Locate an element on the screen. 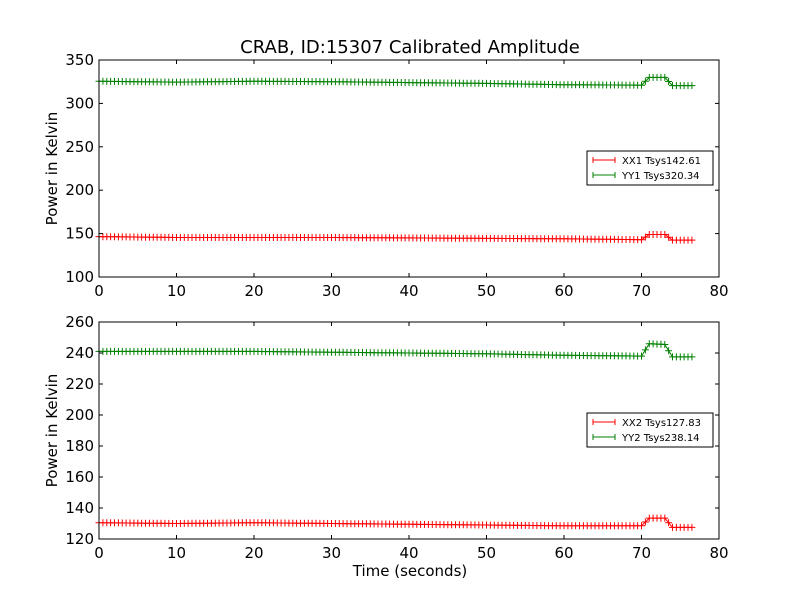 Image resolution: width=800 pixels, height=604 pixels. legend-1: XX1 Tsys142.61 YY1 Tsys320.34 is located at coordinates (650, 168).